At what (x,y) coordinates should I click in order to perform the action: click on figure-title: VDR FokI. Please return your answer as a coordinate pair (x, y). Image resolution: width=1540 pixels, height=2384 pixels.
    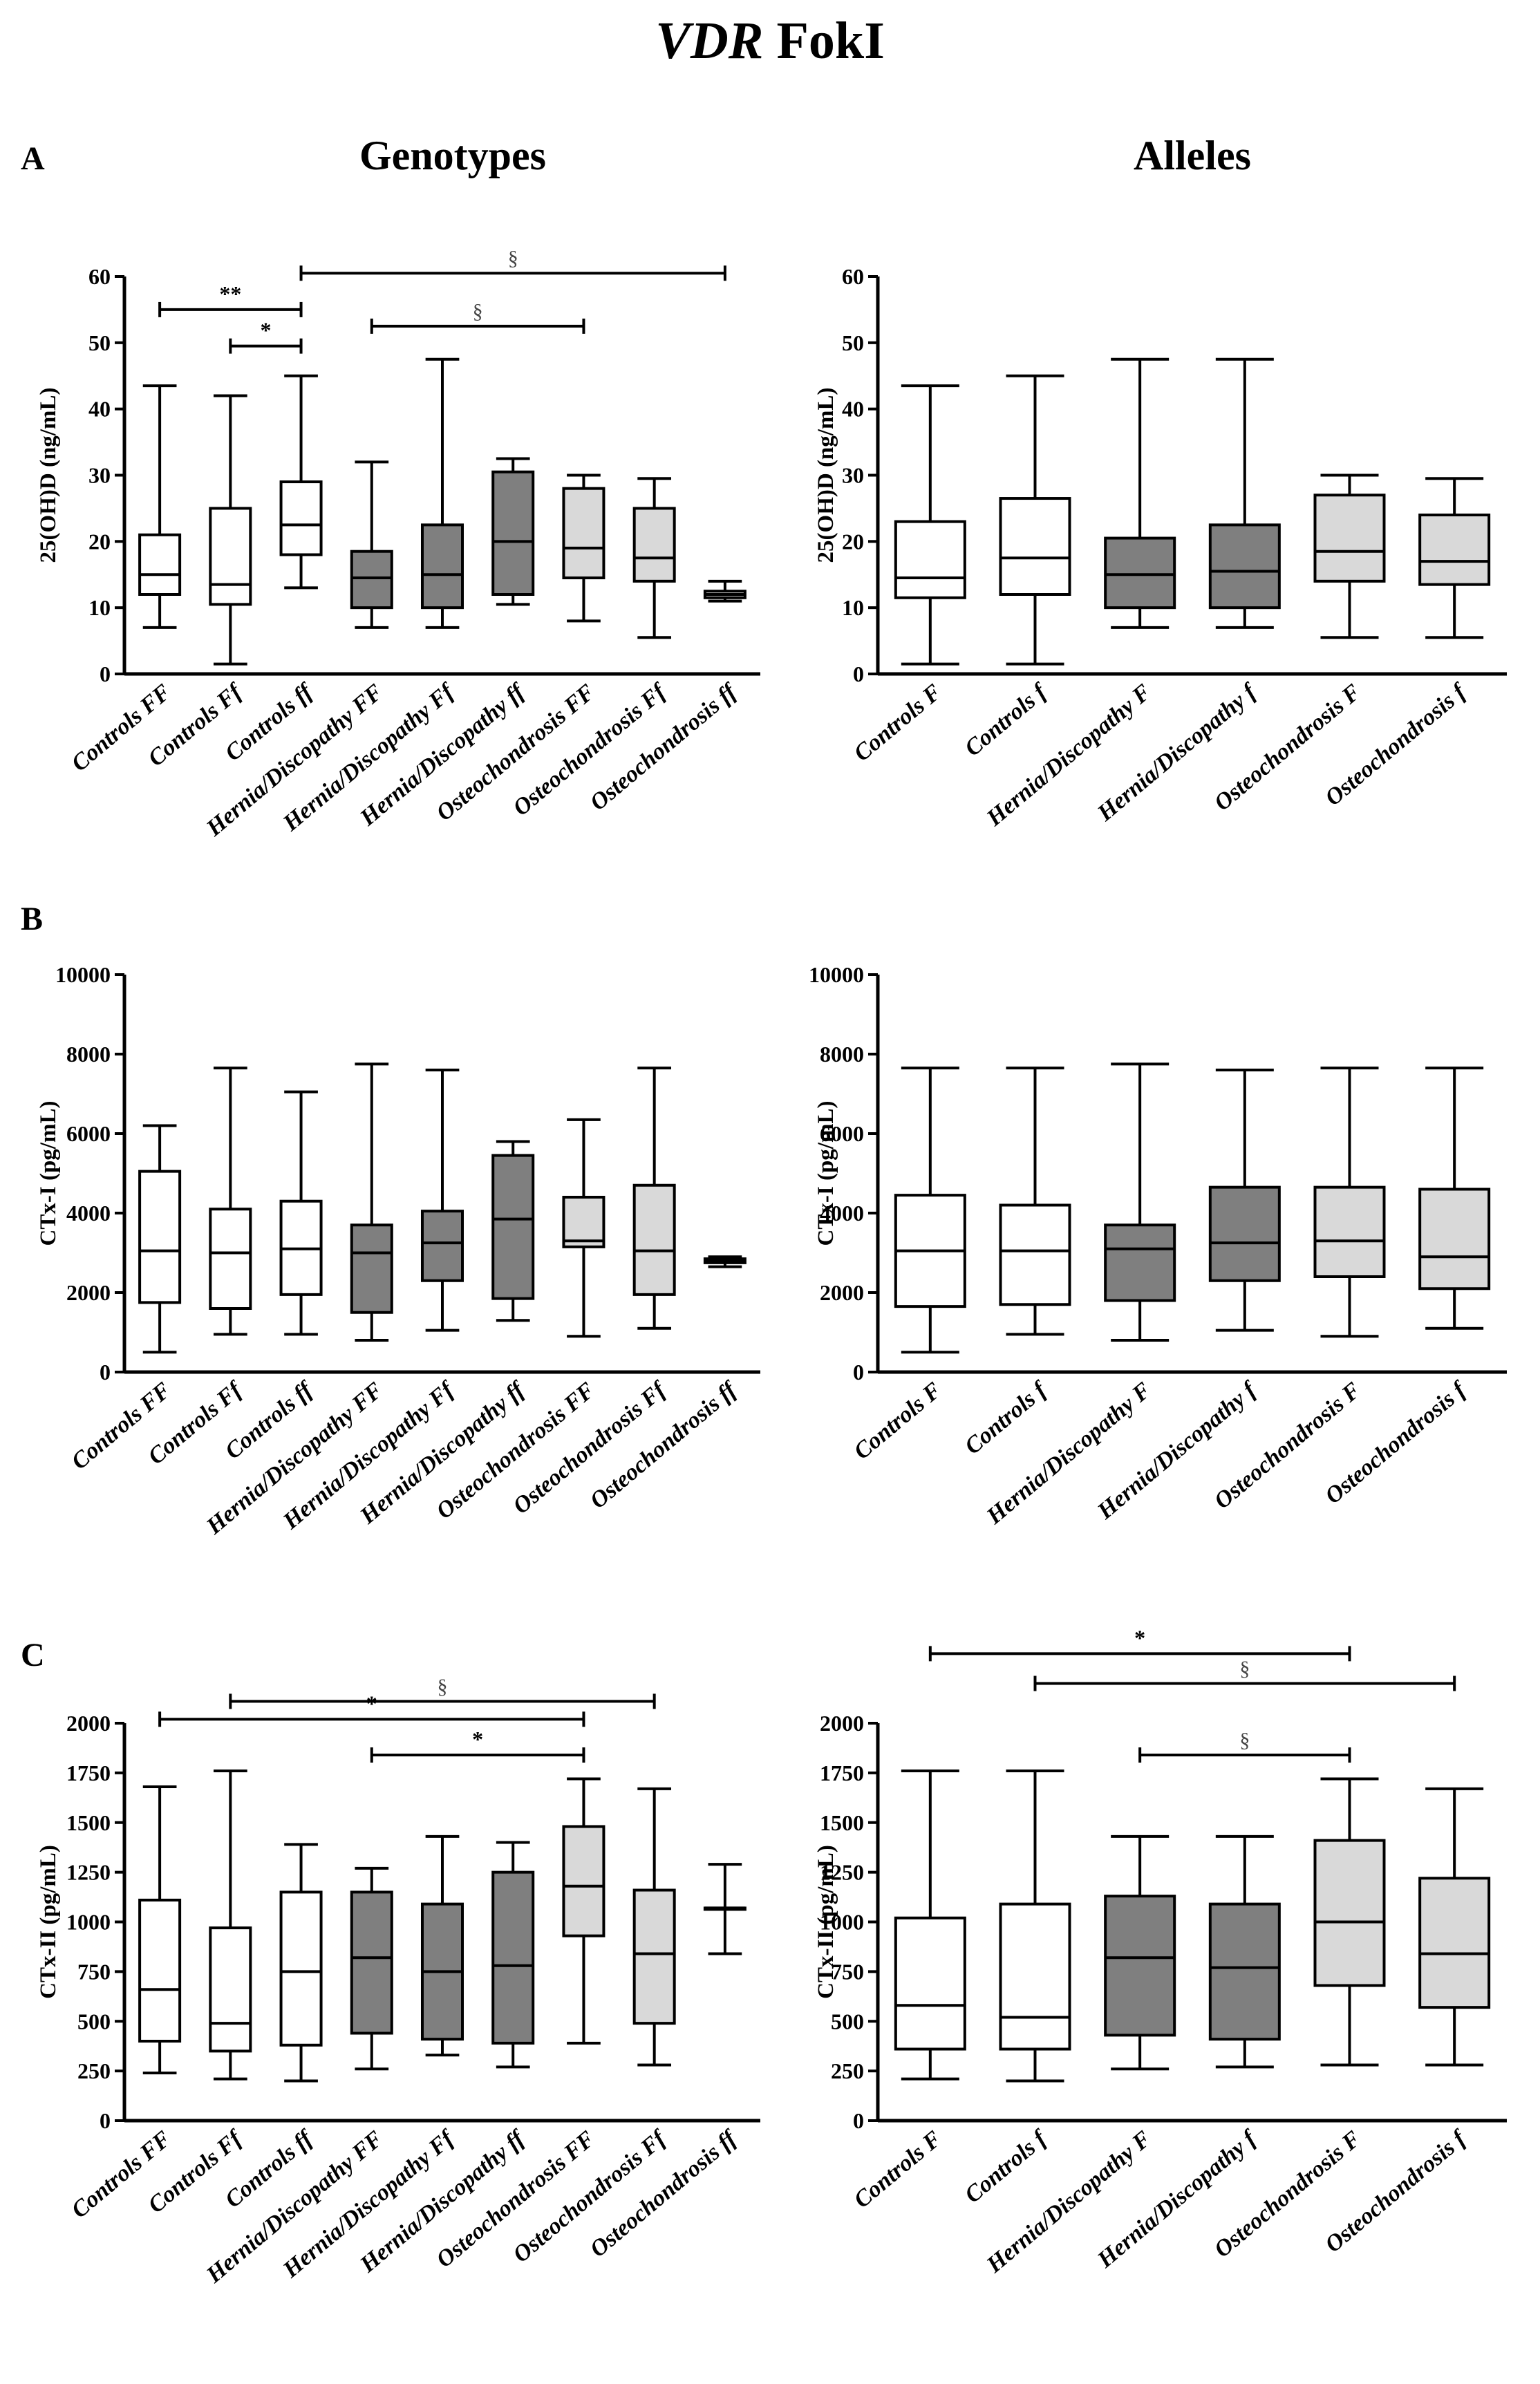
    Looking at the image, I should click on (770, 41).